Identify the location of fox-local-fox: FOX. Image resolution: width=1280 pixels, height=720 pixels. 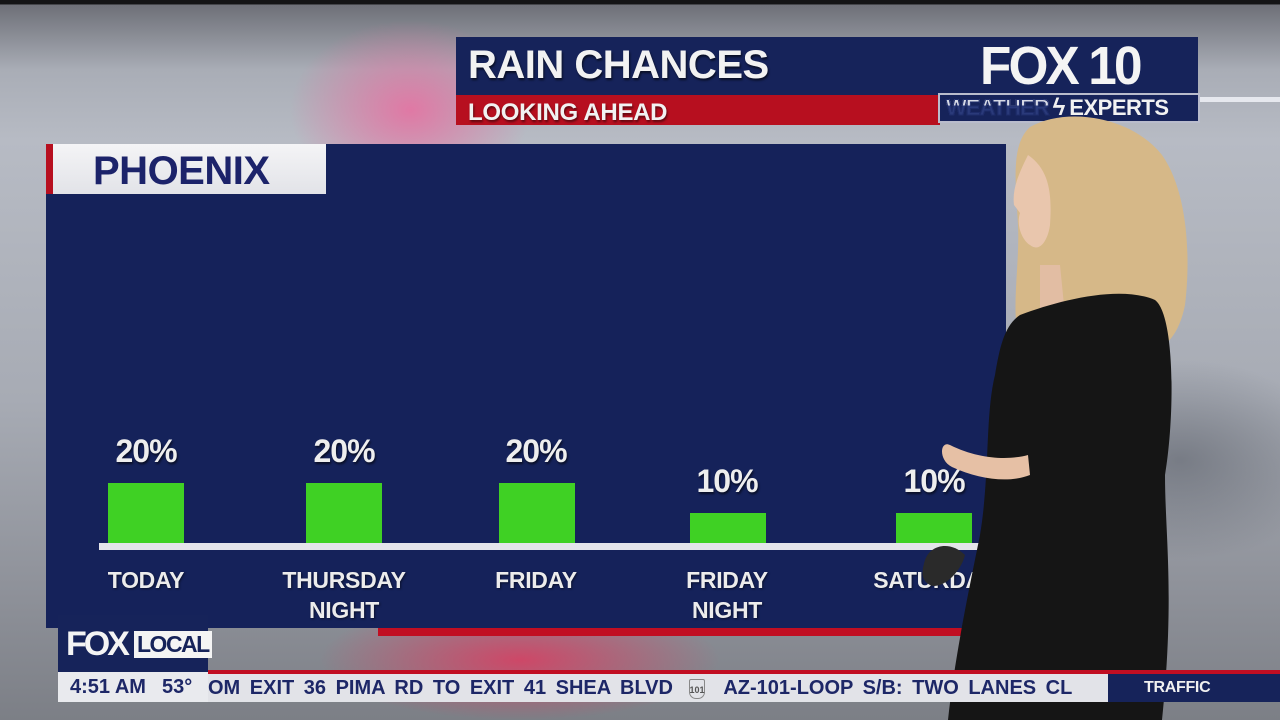
(98, 644).